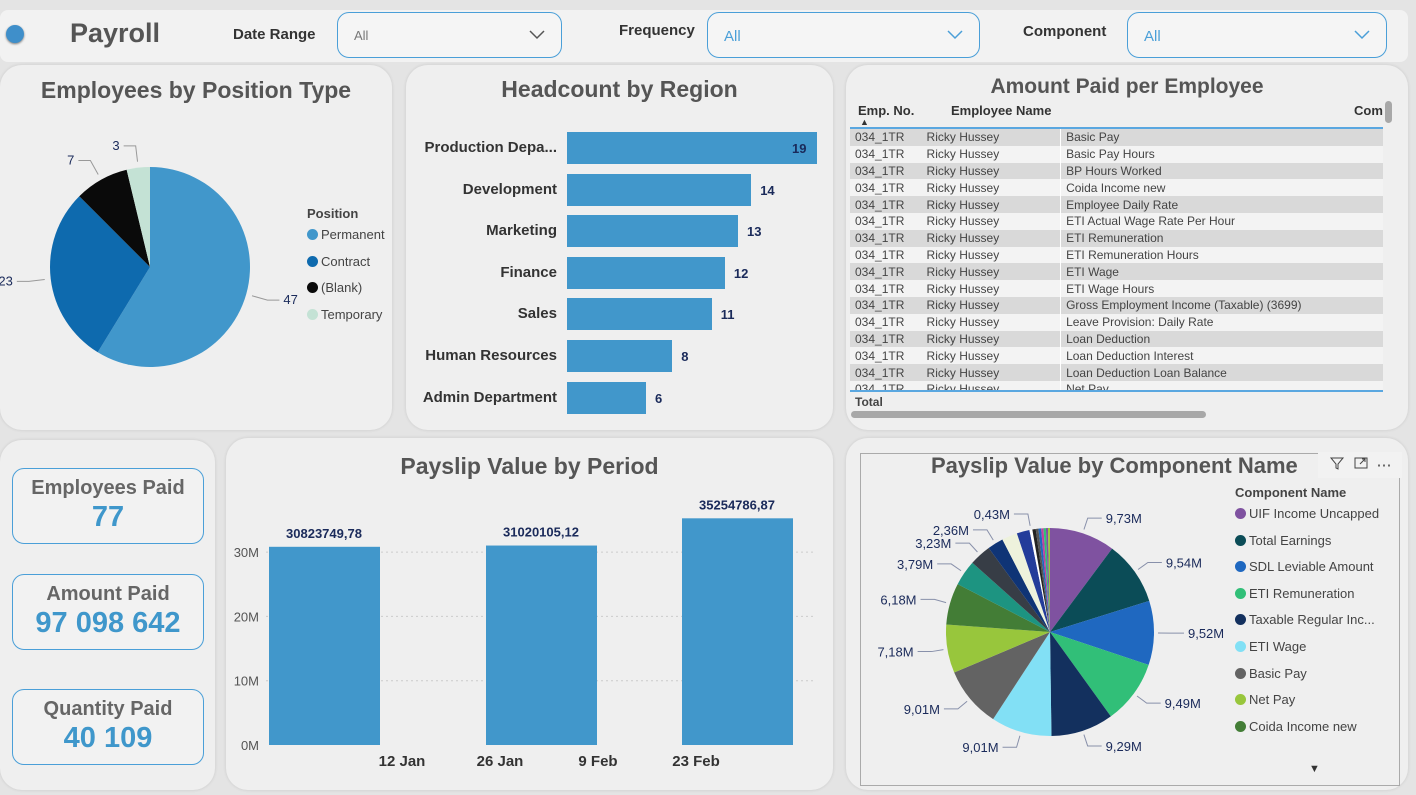 This screenshot has width=1416, height=795. I want to click on table-row: 034_1TR Ricky Hussey BP Hours Worked, so click(1116, 171).